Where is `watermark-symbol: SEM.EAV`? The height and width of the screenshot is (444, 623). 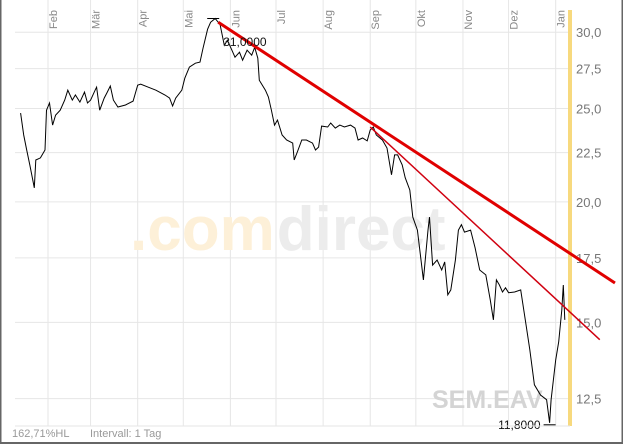
watermark-symbol: SEM.EAV is located at coordinates (487, 400).